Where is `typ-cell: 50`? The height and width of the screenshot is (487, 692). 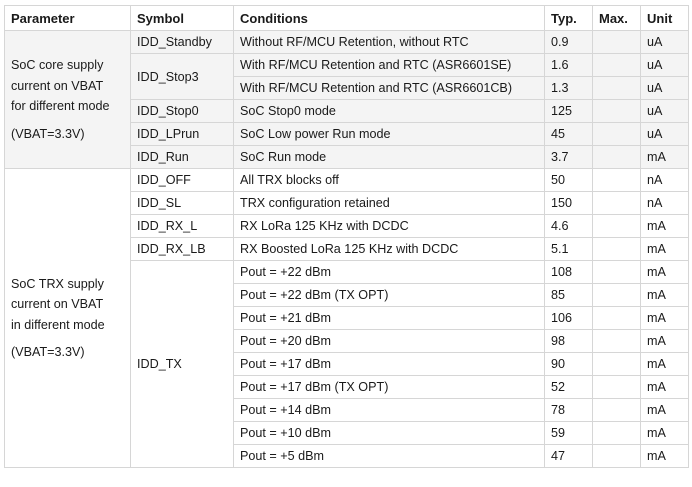 typ-cell: 50 is located at coordinates (568, 180).